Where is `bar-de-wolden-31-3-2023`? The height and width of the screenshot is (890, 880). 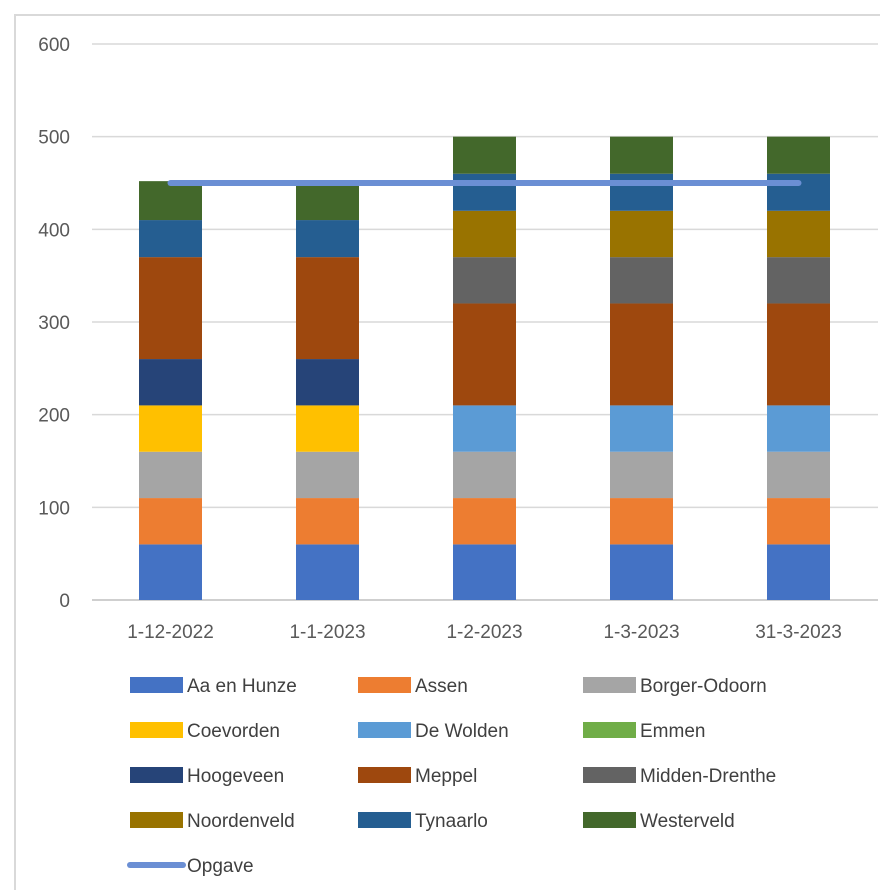
bar-de-wolden-31-3-2023 is located at coordinates (798, 428).